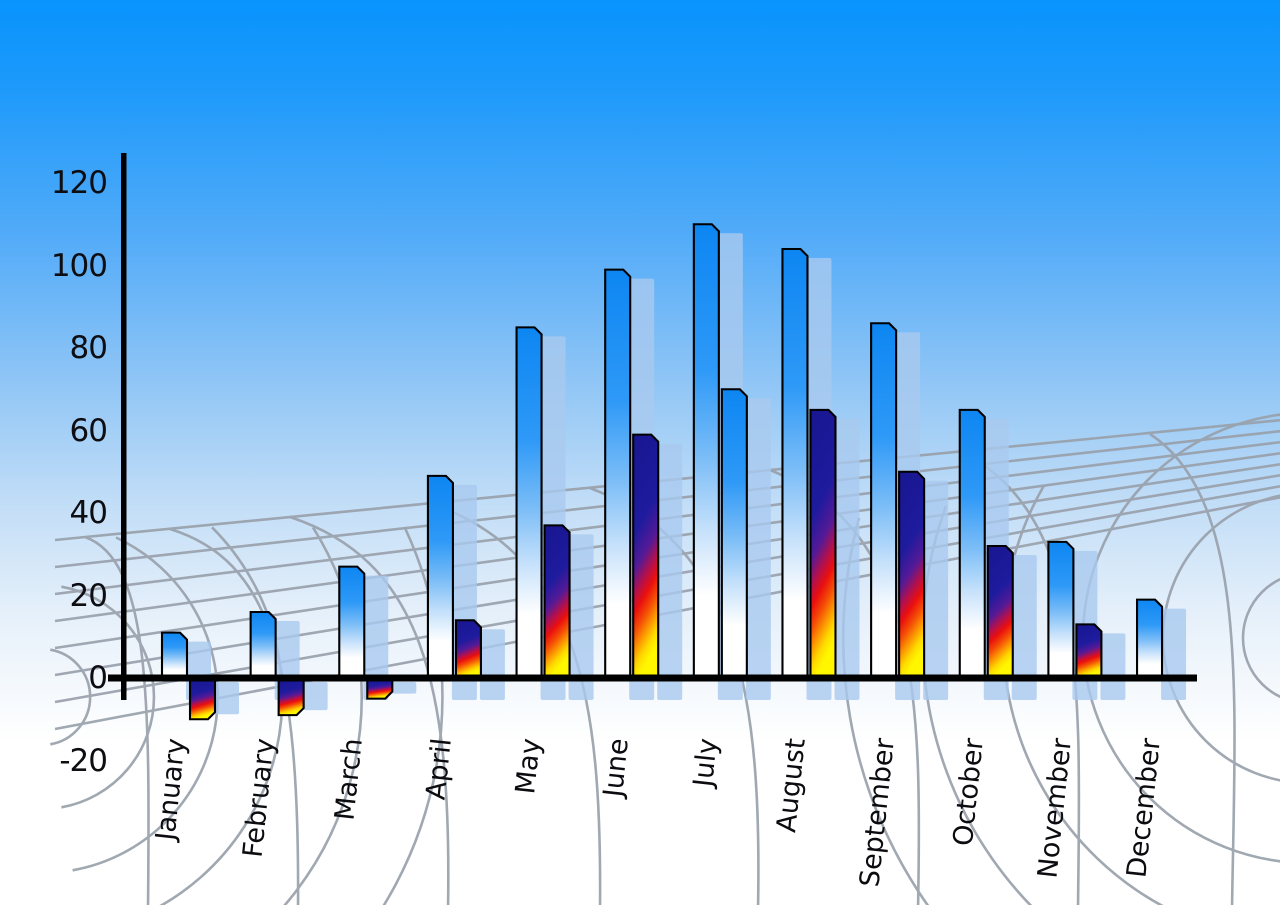 The height and width of the screenshot is (905, 1280). I want to click on bar-shadow-september-secondary, so click(936, 590).